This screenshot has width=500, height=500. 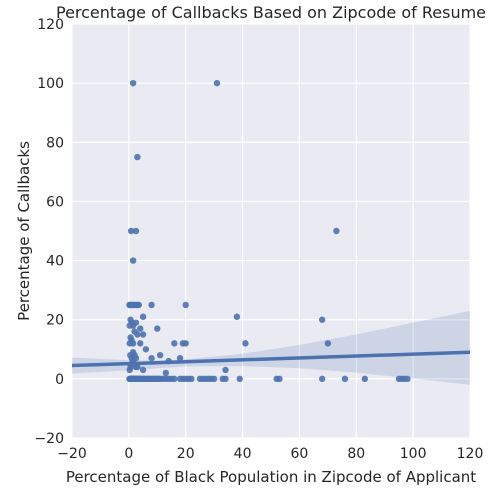 What do you see at coordinates (55, 143) in the screenshot?
I see `y-tick-label: 80` at bounding box center [55, 143].